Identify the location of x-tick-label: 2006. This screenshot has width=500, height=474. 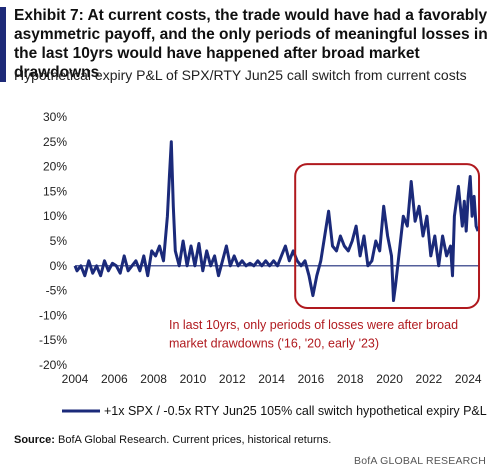
(114, 379).